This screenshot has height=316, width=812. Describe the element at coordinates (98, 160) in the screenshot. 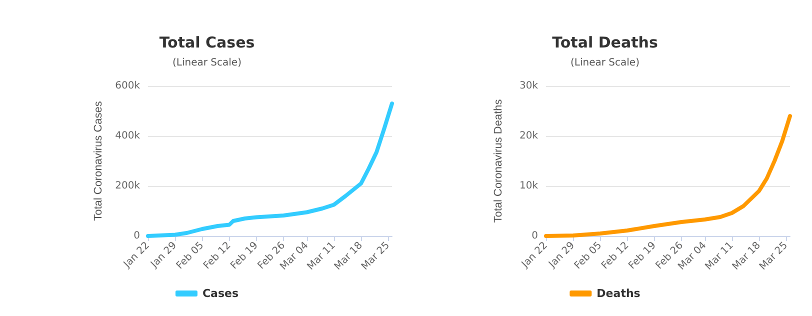

I see `y-axis-title: Total Coronavirus Cases` at that location.